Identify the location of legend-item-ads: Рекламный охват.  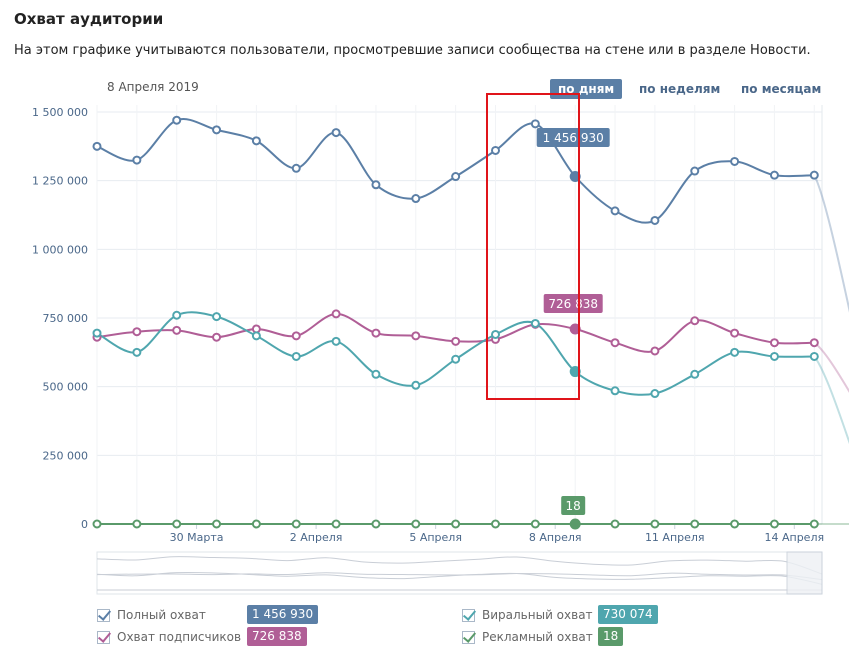
(527, 637).